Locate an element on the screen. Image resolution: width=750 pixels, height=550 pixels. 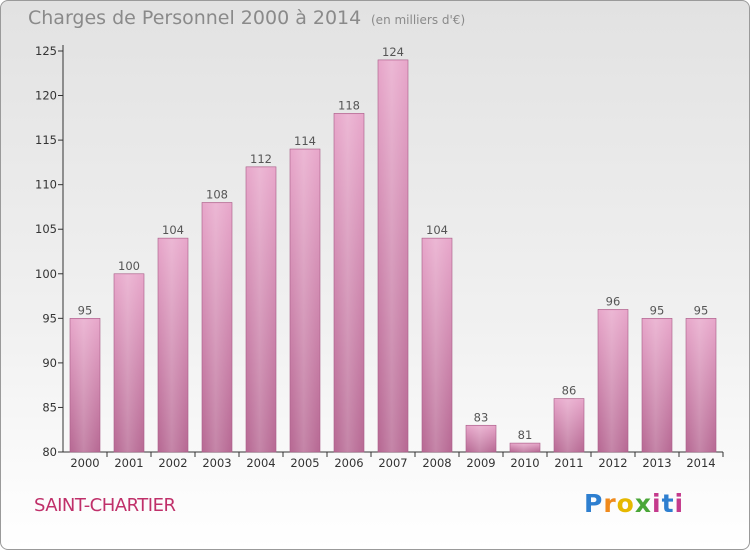
y-tick-label: 105 is located at coordinates (46, 229).